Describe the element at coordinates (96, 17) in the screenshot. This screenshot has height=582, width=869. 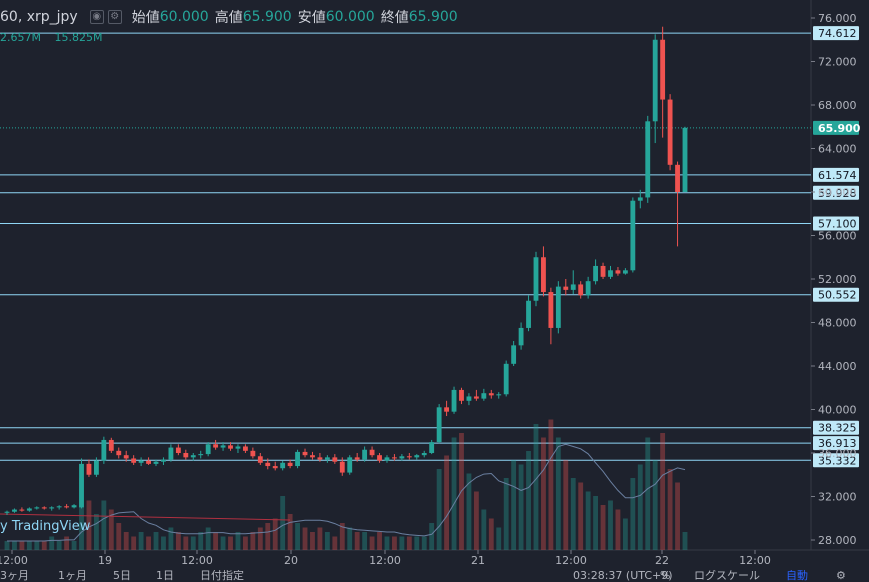
I see `eye-icon: ◉` at that location.